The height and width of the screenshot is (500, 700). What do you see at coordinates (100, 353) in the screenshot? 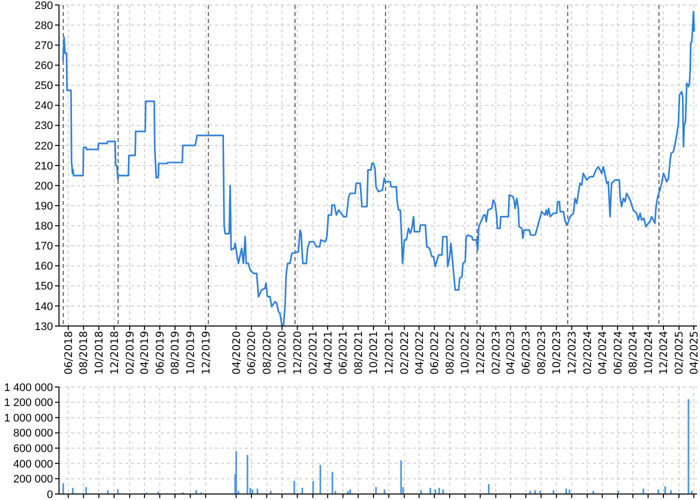
I see `x-tick-label: 10/2018` at bounding box center [100, 353].